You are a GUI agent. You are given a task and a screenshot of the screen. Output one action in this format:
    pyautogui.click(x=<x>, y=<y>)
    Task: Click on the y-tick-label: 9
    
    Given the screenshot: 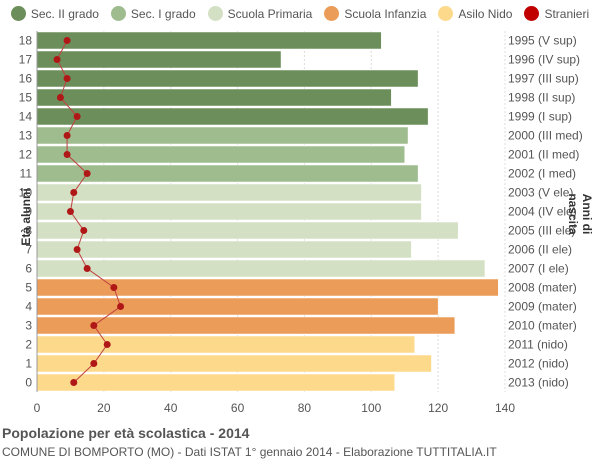 What is the action you would take?
    pyautogui.click(x=28, y=212)
    